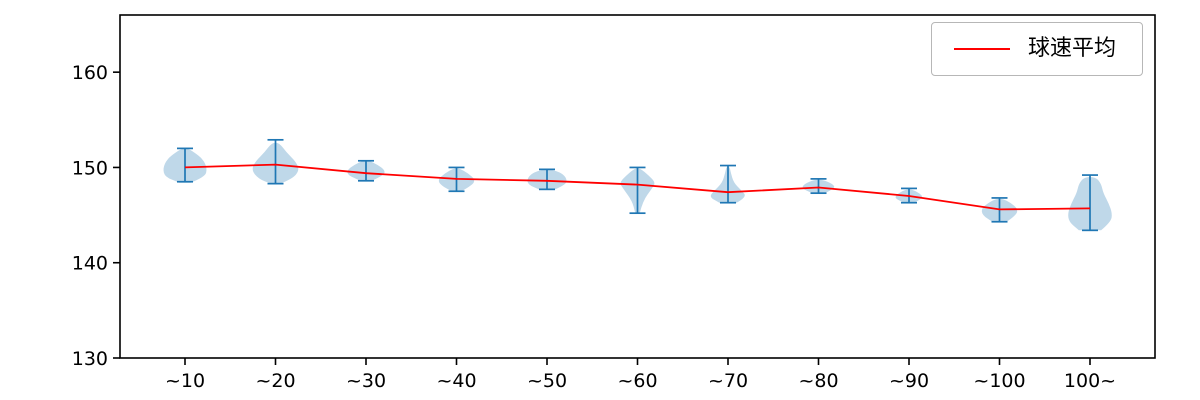  What do you see at coordinates (275, 381) in the screenshot?
I see `x-tick-label: ~20` at bounding box center [275, 381].